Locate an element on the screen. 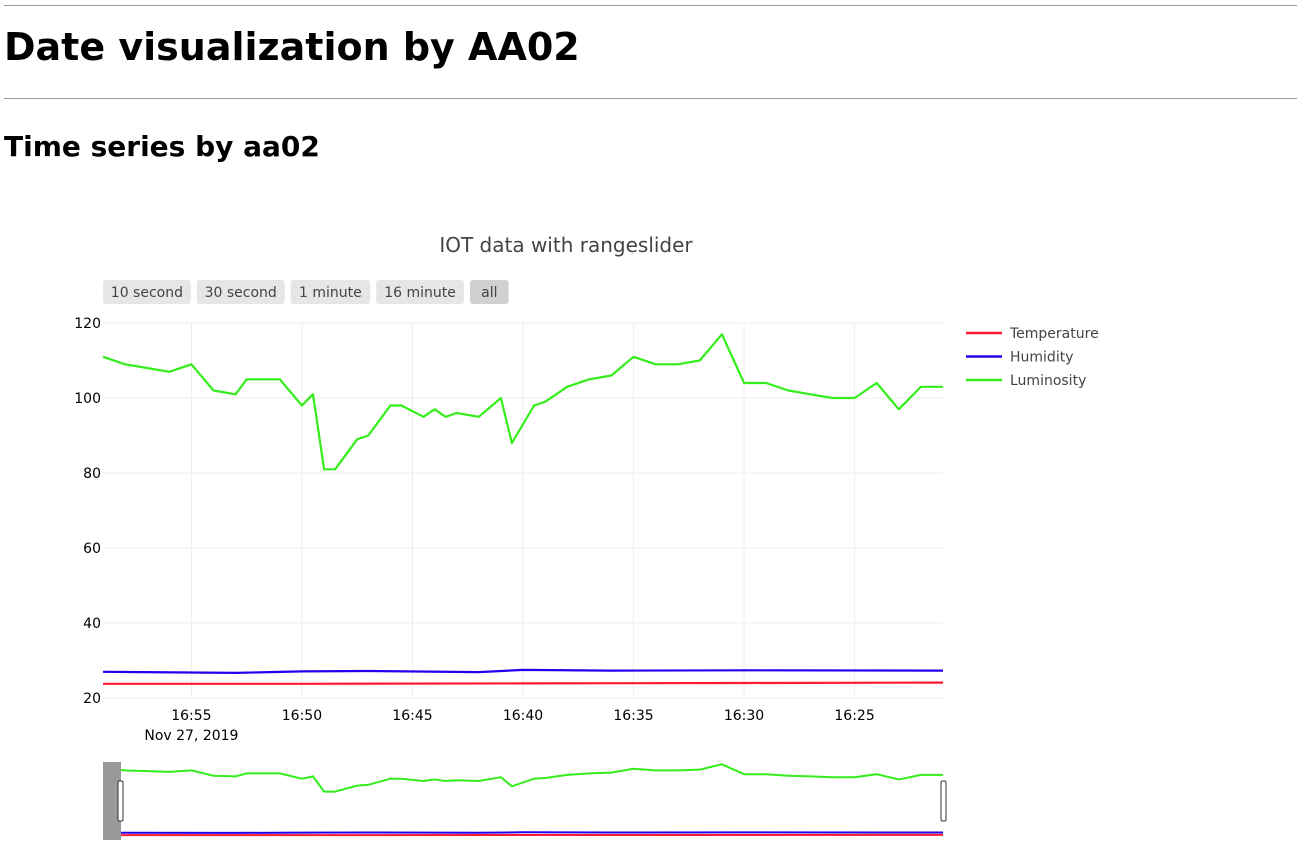  chart-title: IOT data with rangeslider is located at coordinates (566, 245).